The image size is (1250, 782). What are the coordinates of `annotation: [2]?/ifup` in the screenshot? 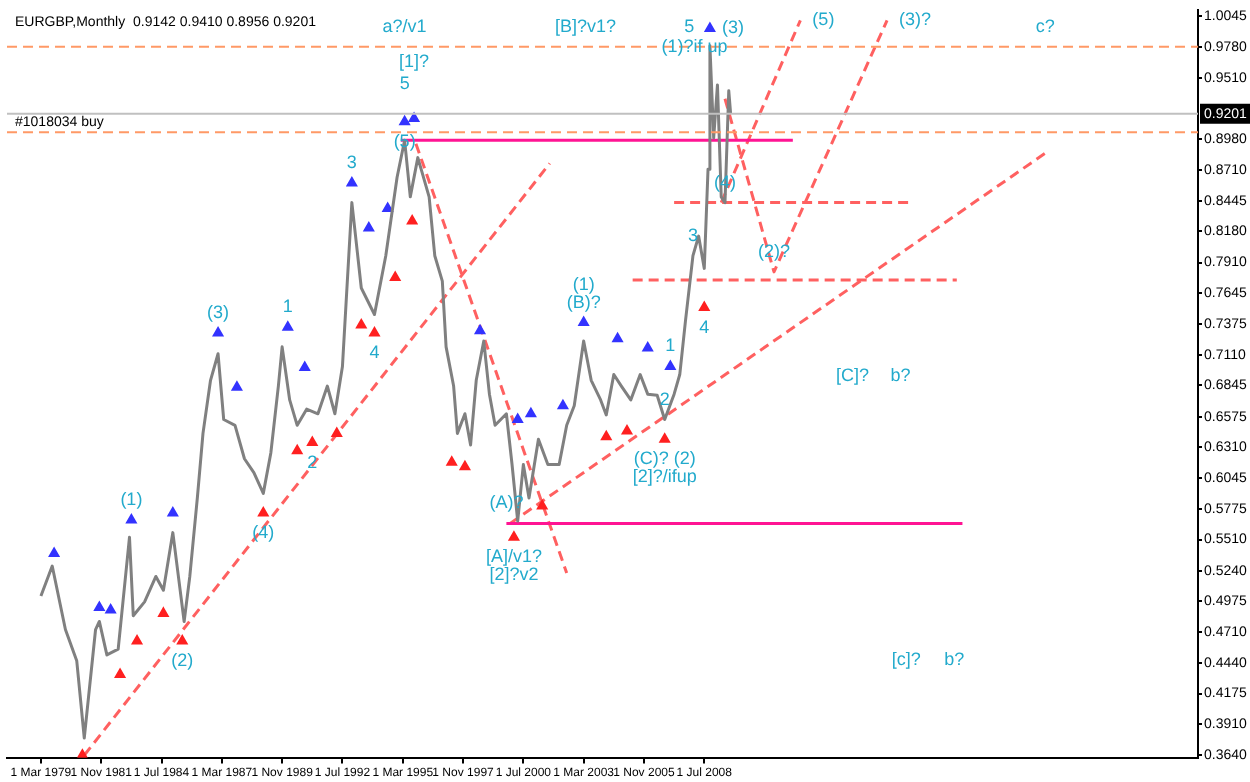 It's located at (664, 476).